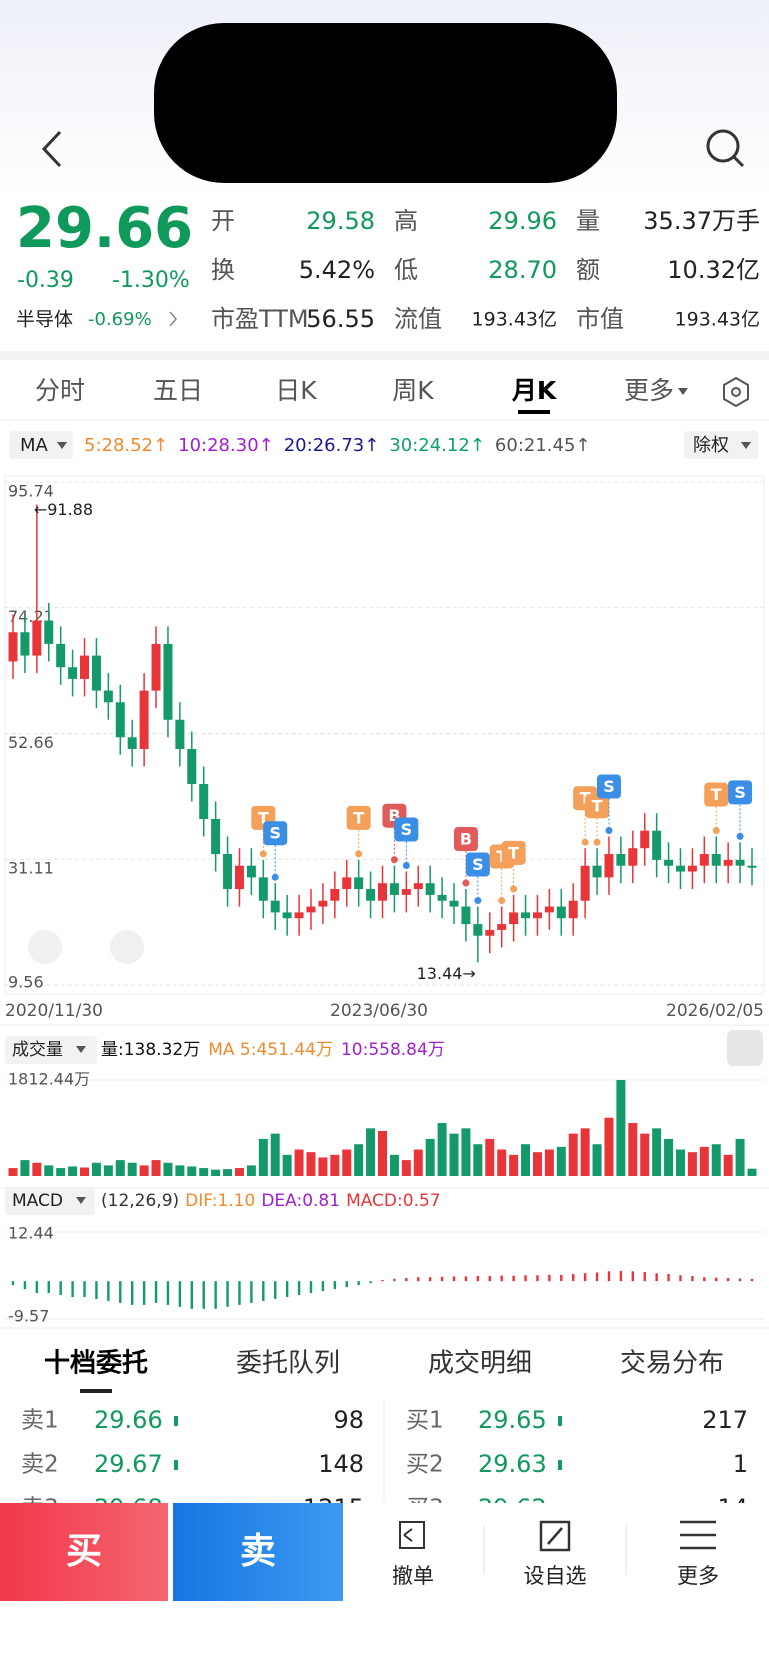  I want to click on high-annotation: ←91.88, so click(63, 509).